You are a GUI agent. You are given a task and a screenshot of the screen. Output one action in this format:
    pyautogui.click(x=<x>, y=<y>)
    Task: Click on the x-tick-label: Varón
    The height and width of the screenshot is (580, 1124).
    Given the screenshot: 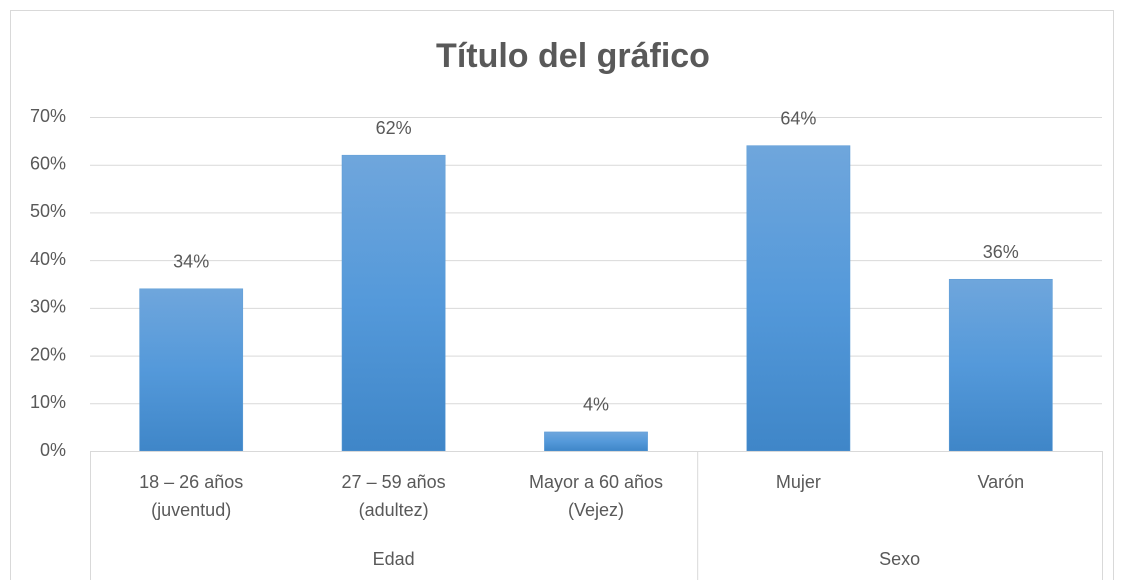 What is the action you would take?
    pyautogui.click(x=1001, y=482)
    